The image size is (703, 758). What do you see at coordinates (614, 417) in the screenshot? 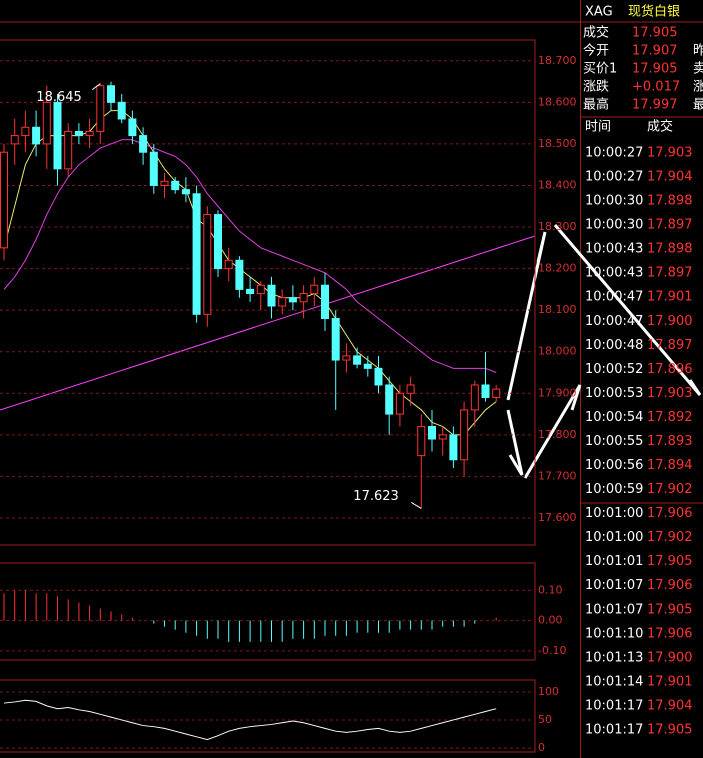
I see `trade-time: 10:00:54` at bounding box center [614, 417].